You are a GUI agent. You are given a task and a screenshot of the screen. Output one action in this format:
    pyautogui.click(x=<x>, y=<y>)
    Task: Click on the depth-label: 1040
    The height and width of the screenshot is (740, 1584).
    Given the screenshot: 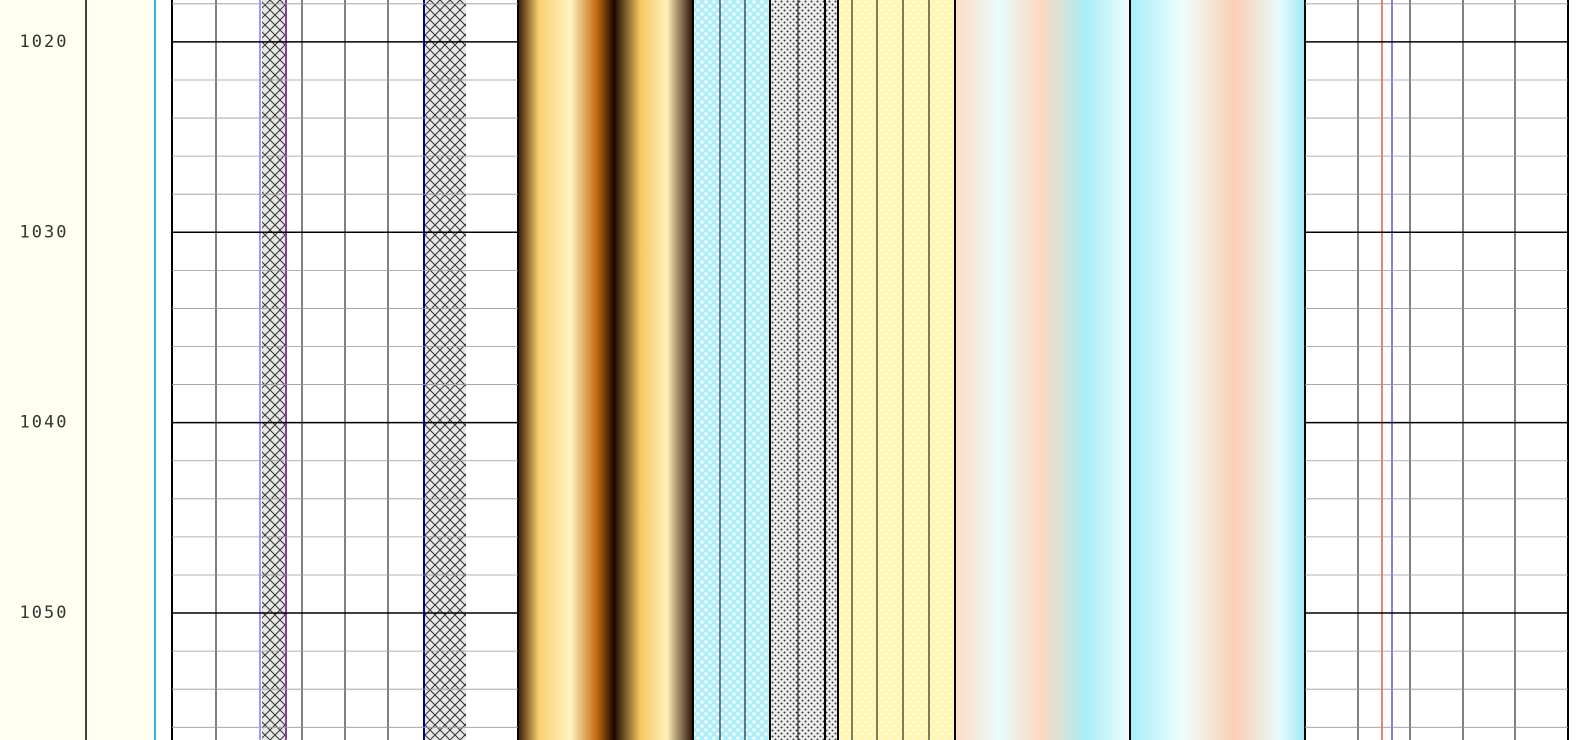 What is the action you would take?
    pyautogui.click(x=44, y=423)
    